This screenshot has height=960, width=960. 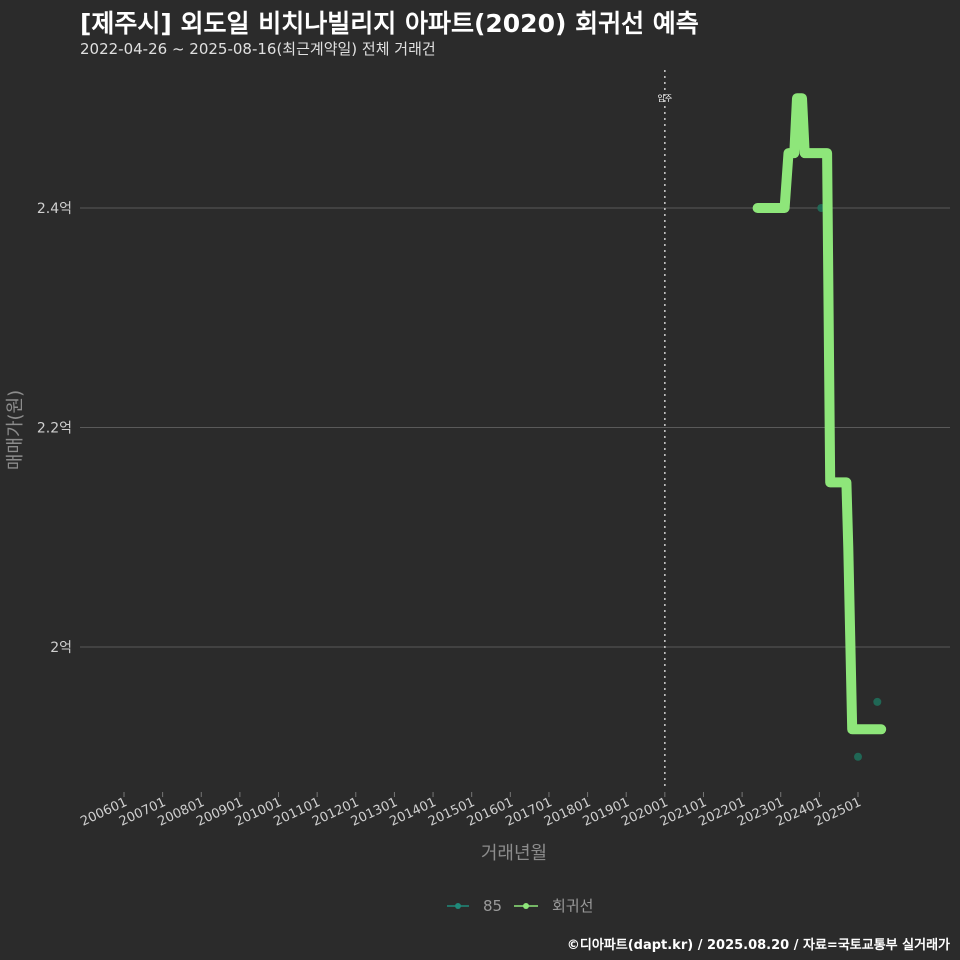 What do you see at coordinates (54, 209) in the screenshot?
I see `y-tick-label: 2.4억` at bounding box center [54, 209].